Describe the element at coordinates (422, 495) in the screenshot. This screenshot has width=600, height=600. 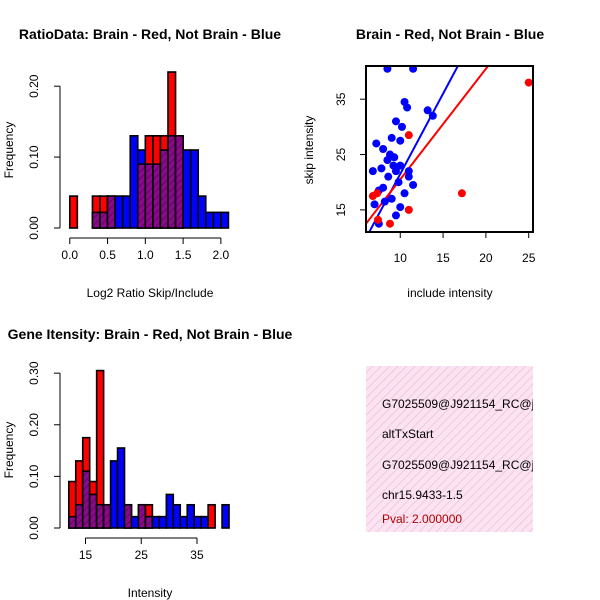
I see `info-location: chr15.9433-1.5` at that location.